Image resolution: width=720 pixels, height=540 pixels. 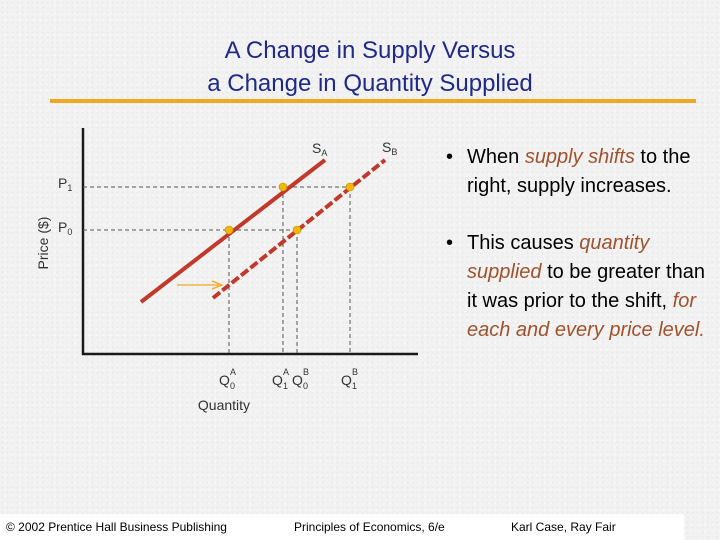 I want to click on point-b-p1, so click(x=350, y=187).